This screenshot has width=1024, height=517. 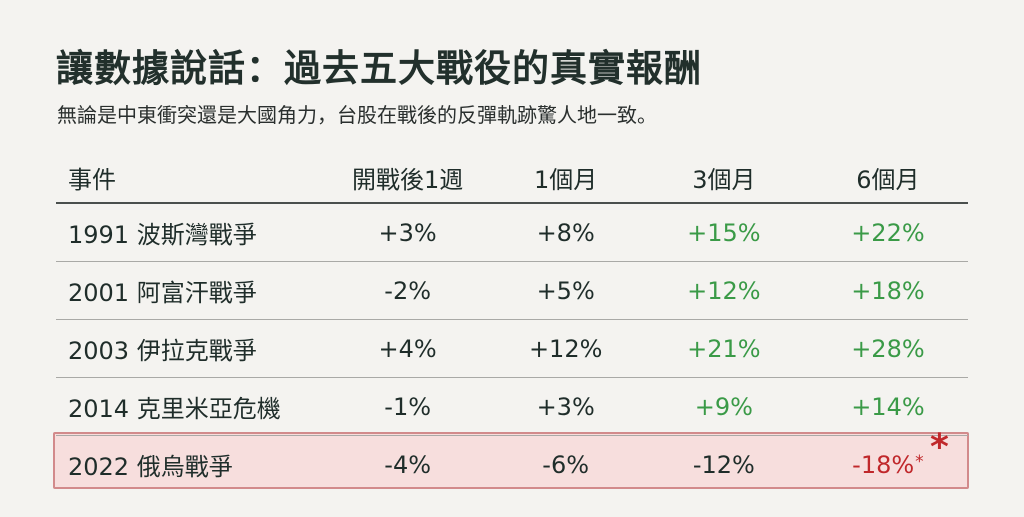 What do you see at coordinates (887, 406) in the screenshot?
I see `return-6-month-cell: +14%` at bounding box center [887, 406].